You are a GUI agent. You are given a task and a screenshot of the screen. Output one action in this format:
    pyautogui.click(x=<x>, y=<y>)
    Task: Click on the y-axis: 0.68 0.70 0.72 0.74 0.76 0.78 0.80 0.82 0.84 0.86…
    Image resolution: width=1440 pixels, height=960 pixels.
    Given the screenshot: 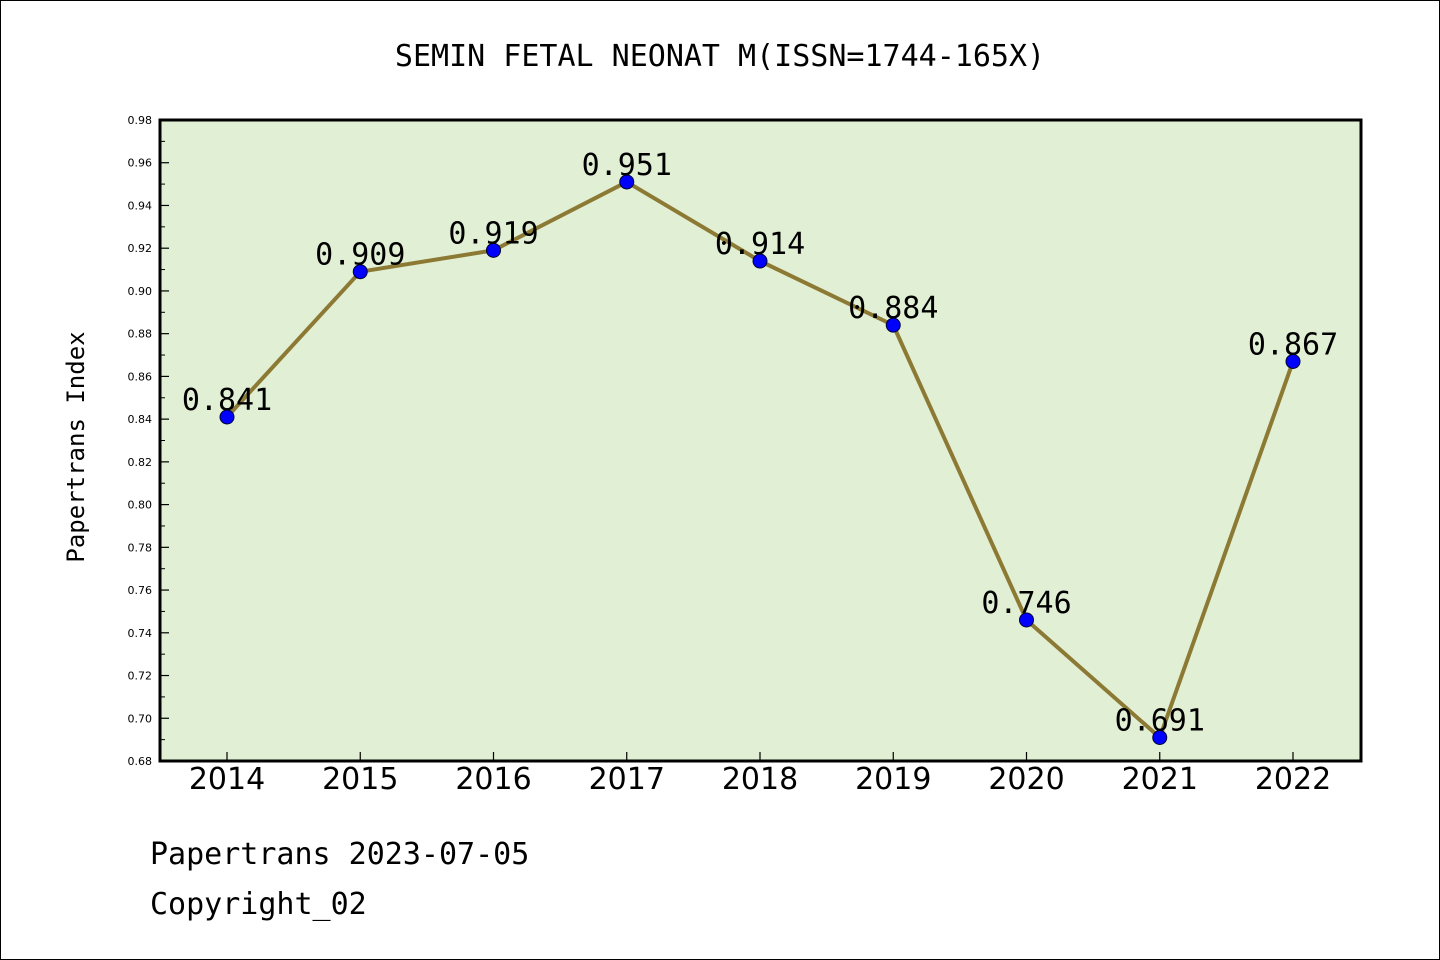 What is the action you would take?
    pyautogui.click(x=148, y=441)
    